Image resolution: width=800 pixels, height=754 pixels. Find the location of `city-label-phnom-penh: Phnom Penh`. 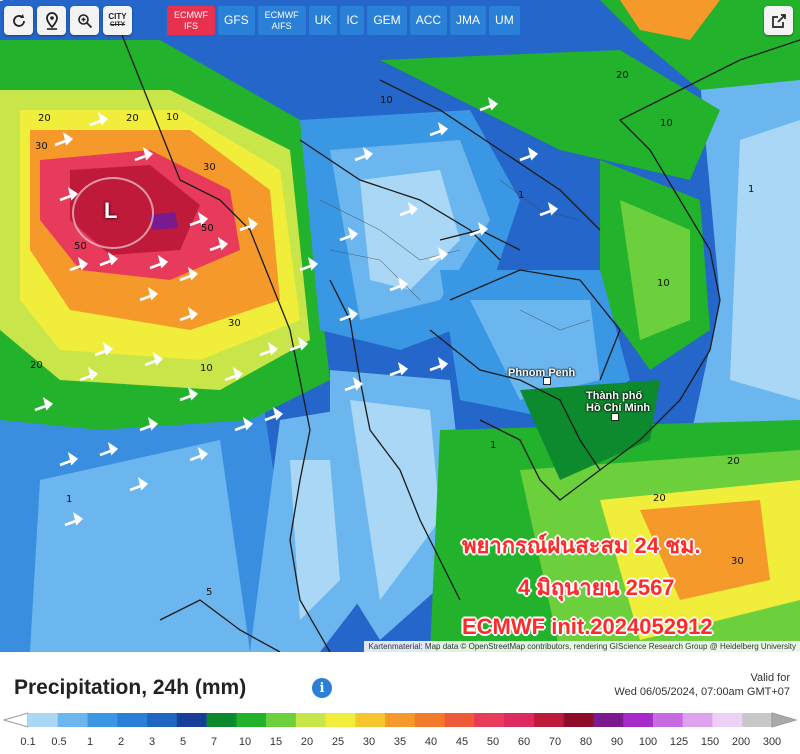

city-label-phnom-penh: Phnom Penh is located at coordinates (542, 373).